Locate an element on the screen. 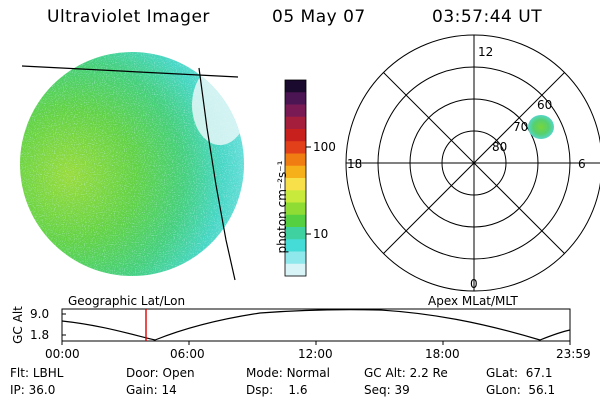 Image resolution: width=600 pixels, height=400 pixels. info-gain-value: 14 is located at coordinates (169, 390).